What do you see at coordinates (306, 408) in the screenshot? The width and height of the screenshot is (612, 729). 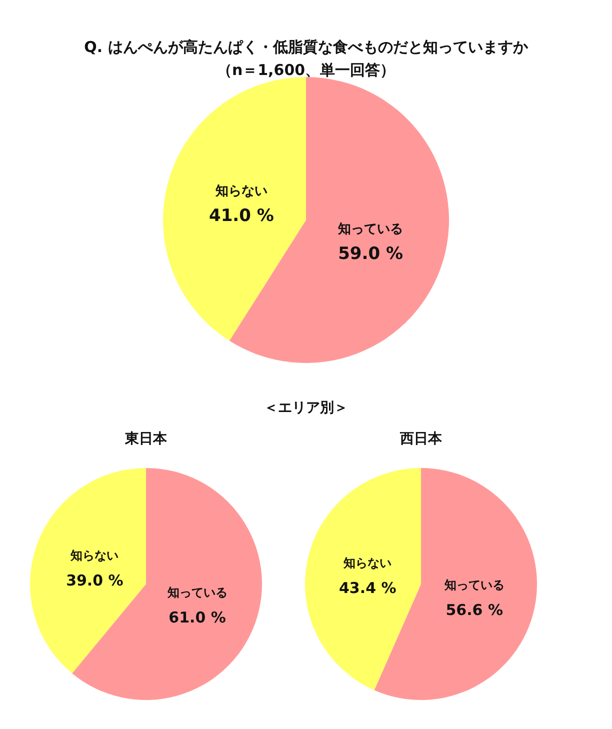 I see `annotation: ＜エリア別＞` at bounding box center [306, 408].